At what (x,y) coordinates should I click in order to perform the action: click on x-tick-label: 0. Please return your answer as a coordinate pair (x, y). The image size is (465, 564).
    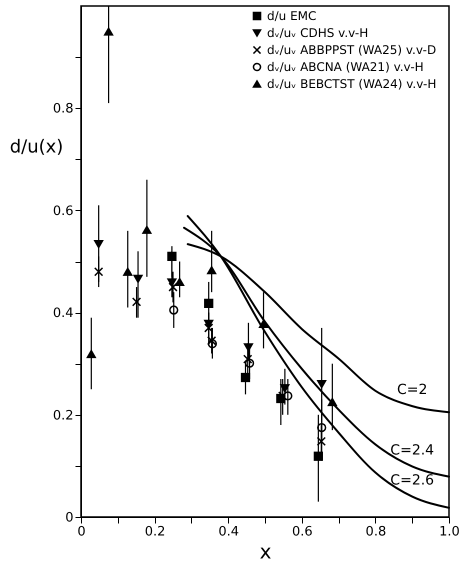
    Looking at the image, I should click on (81, 532).